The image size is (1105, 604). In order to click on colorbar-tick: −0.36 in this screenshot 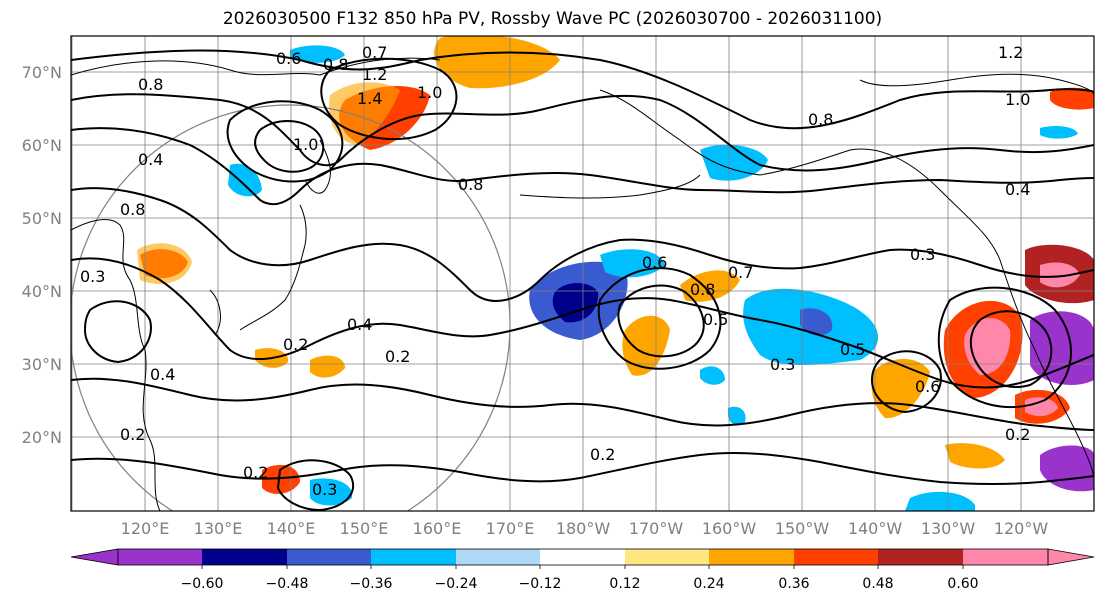, I will do `click(371, 584)`.